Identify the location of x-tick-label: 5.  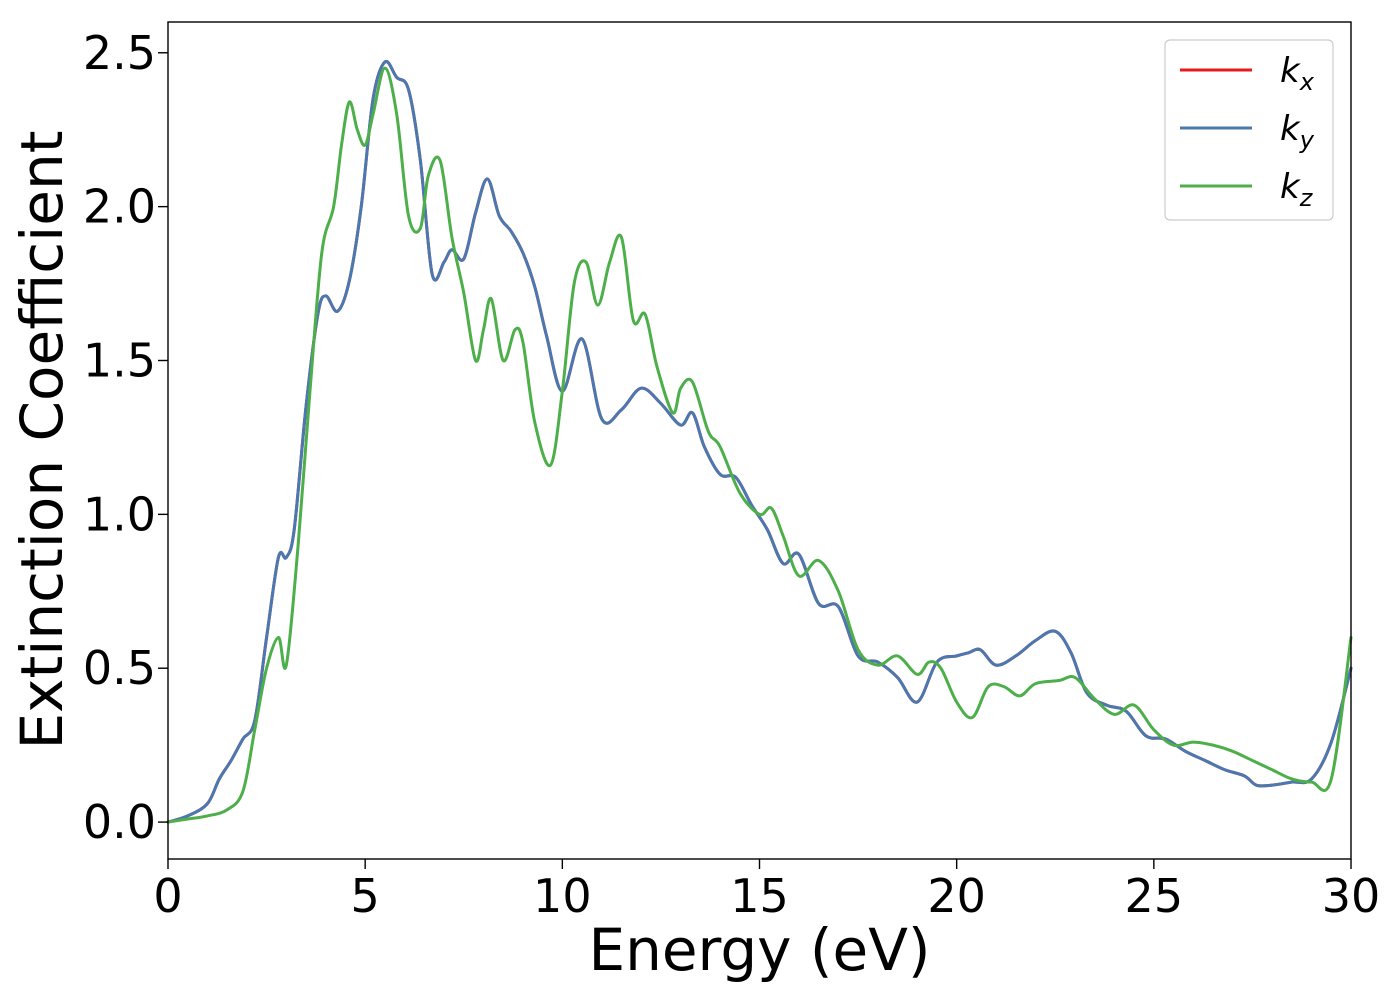
(365, 896).